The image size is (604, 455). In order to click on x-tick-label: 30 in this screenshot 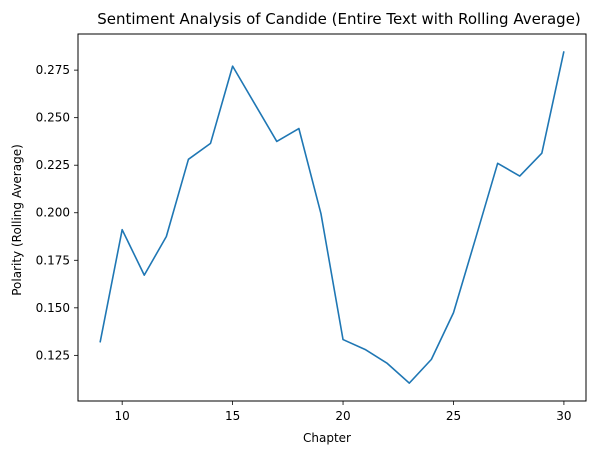, I will do `click(563, 416)`.